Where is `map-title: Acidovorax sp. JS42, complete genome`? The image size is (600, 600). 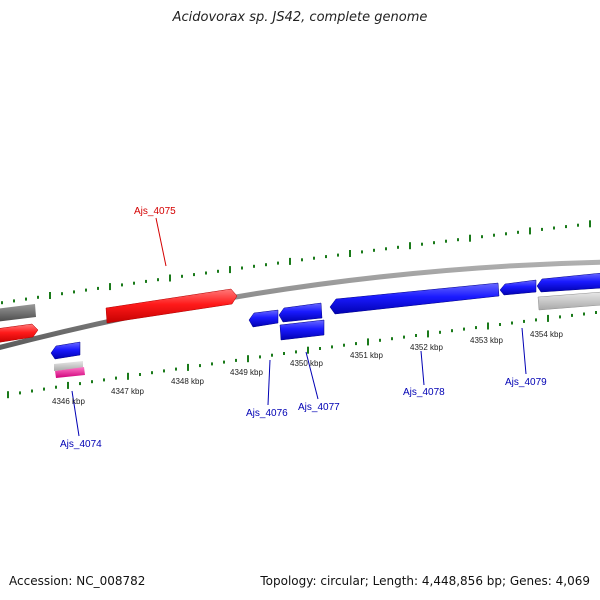
map-title: Acidovorax sp. JS42, complete genome is located at coordinates (300, 17).